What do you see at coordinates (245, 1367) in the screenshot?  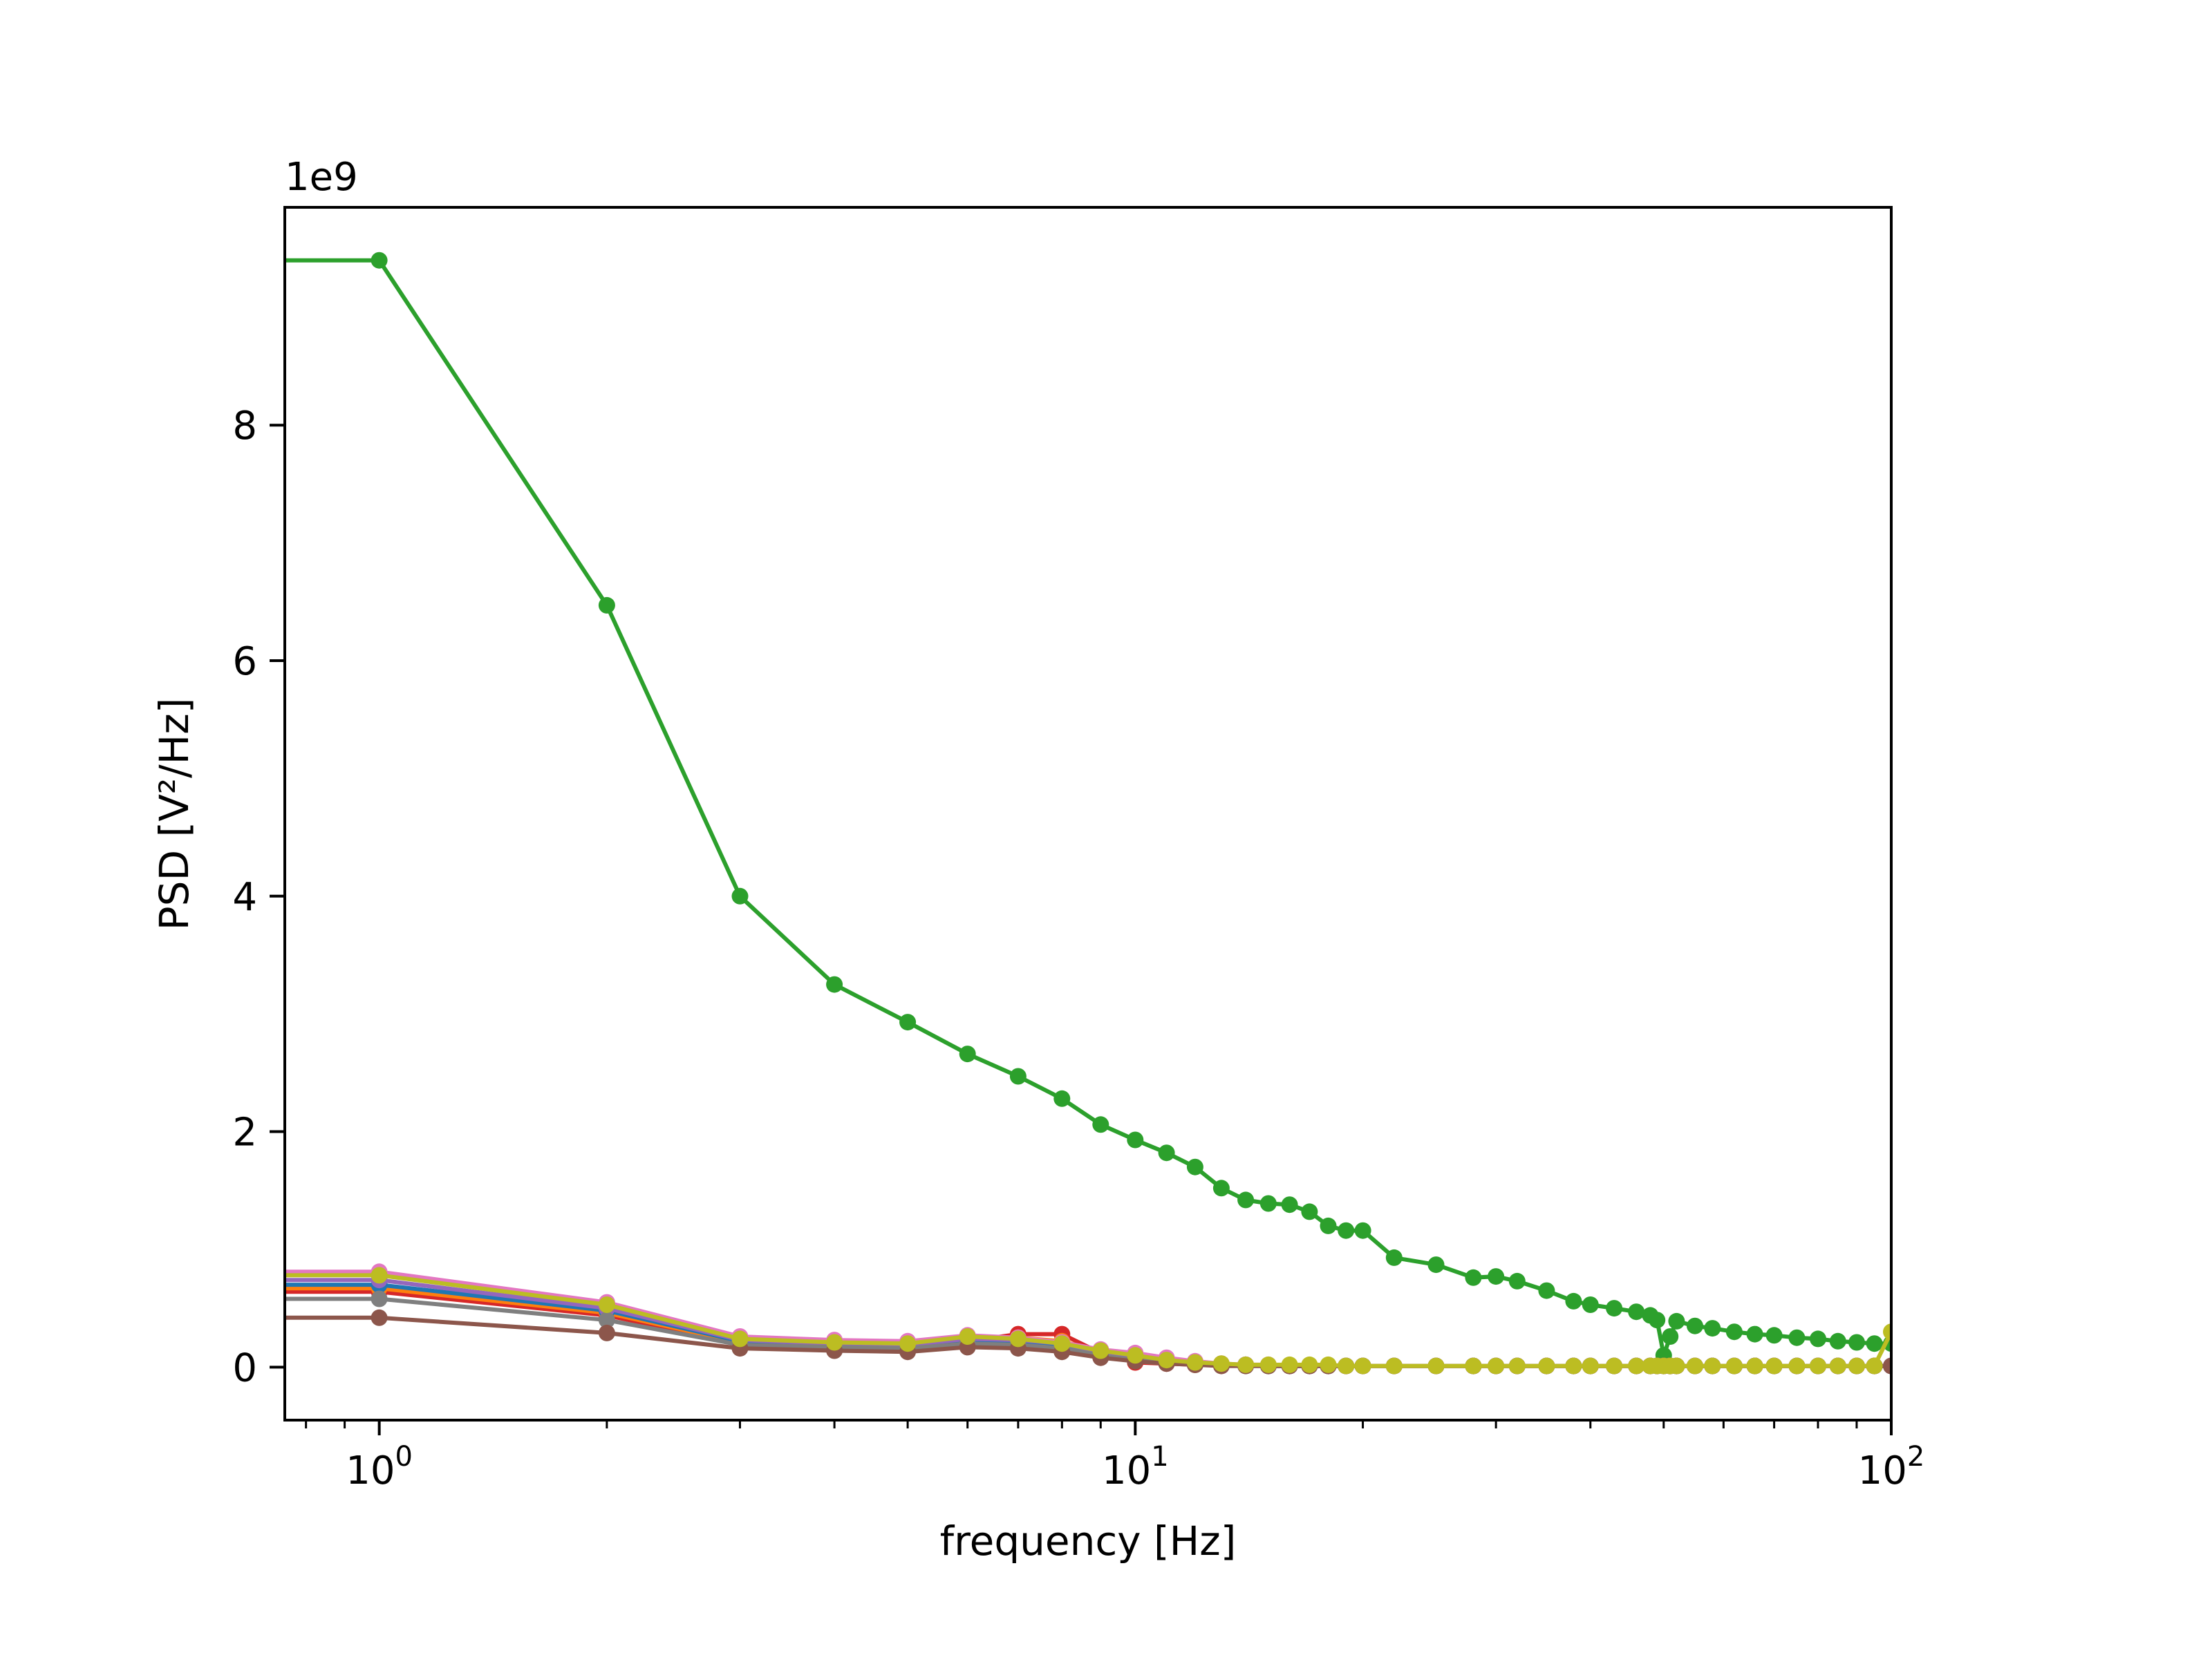 I see `y-tick-label: 0` at bounding box center [245, 1367].